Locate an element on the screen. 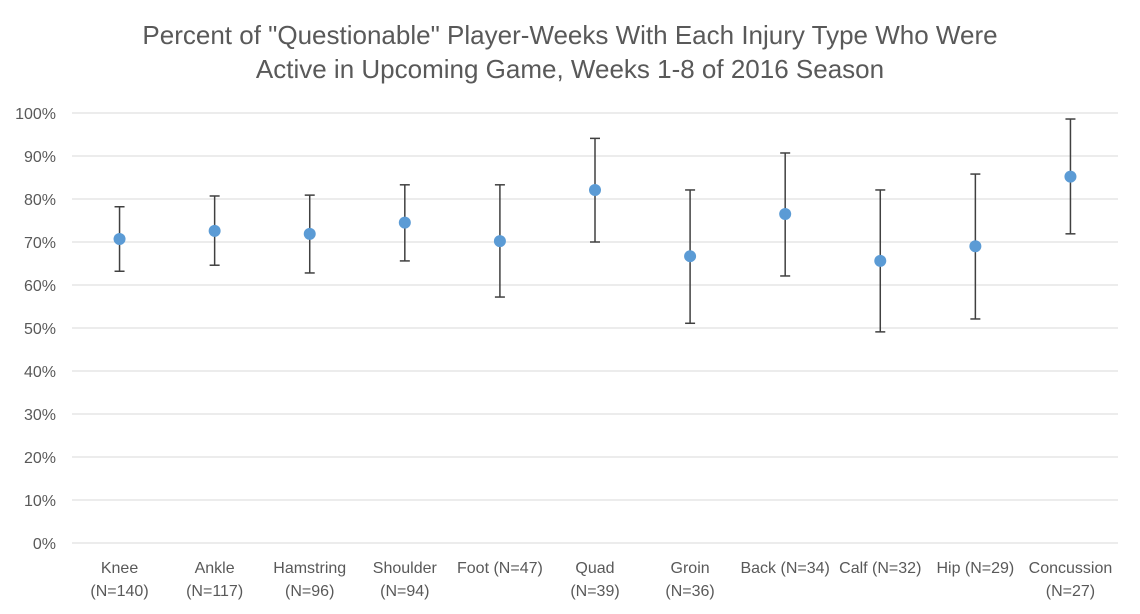 Image resolution: width=1140 pixels, height=614 pixels. y-tick-label-0: 0% is located at coordinates (44, 544).